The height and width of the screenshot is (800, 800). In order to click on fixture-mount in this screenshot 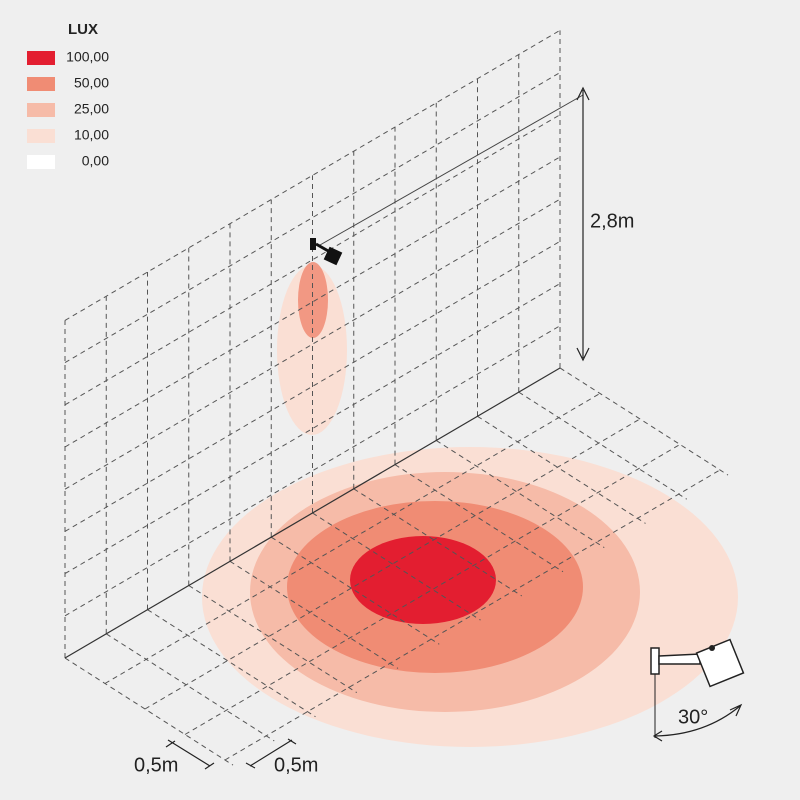, I will do `click(313, 244)`.